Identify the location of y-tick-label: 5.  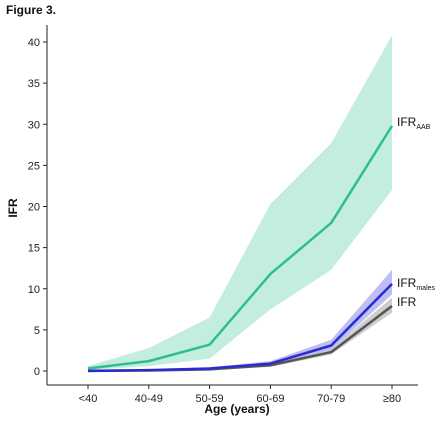
(37, 331).